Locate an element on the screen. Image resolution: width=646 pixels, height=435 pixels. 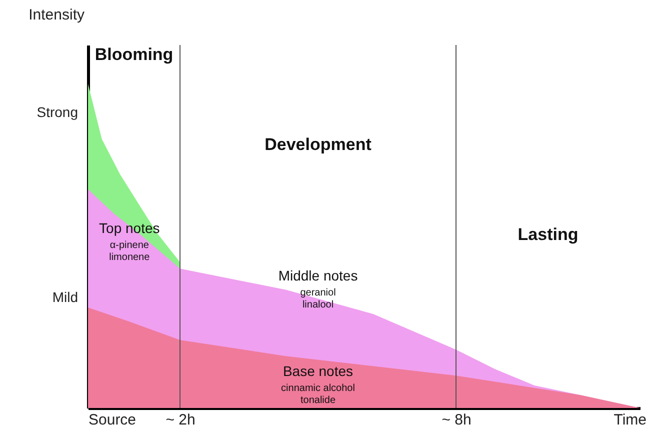
annotation: geraniol is located at coordinates (318, 293).